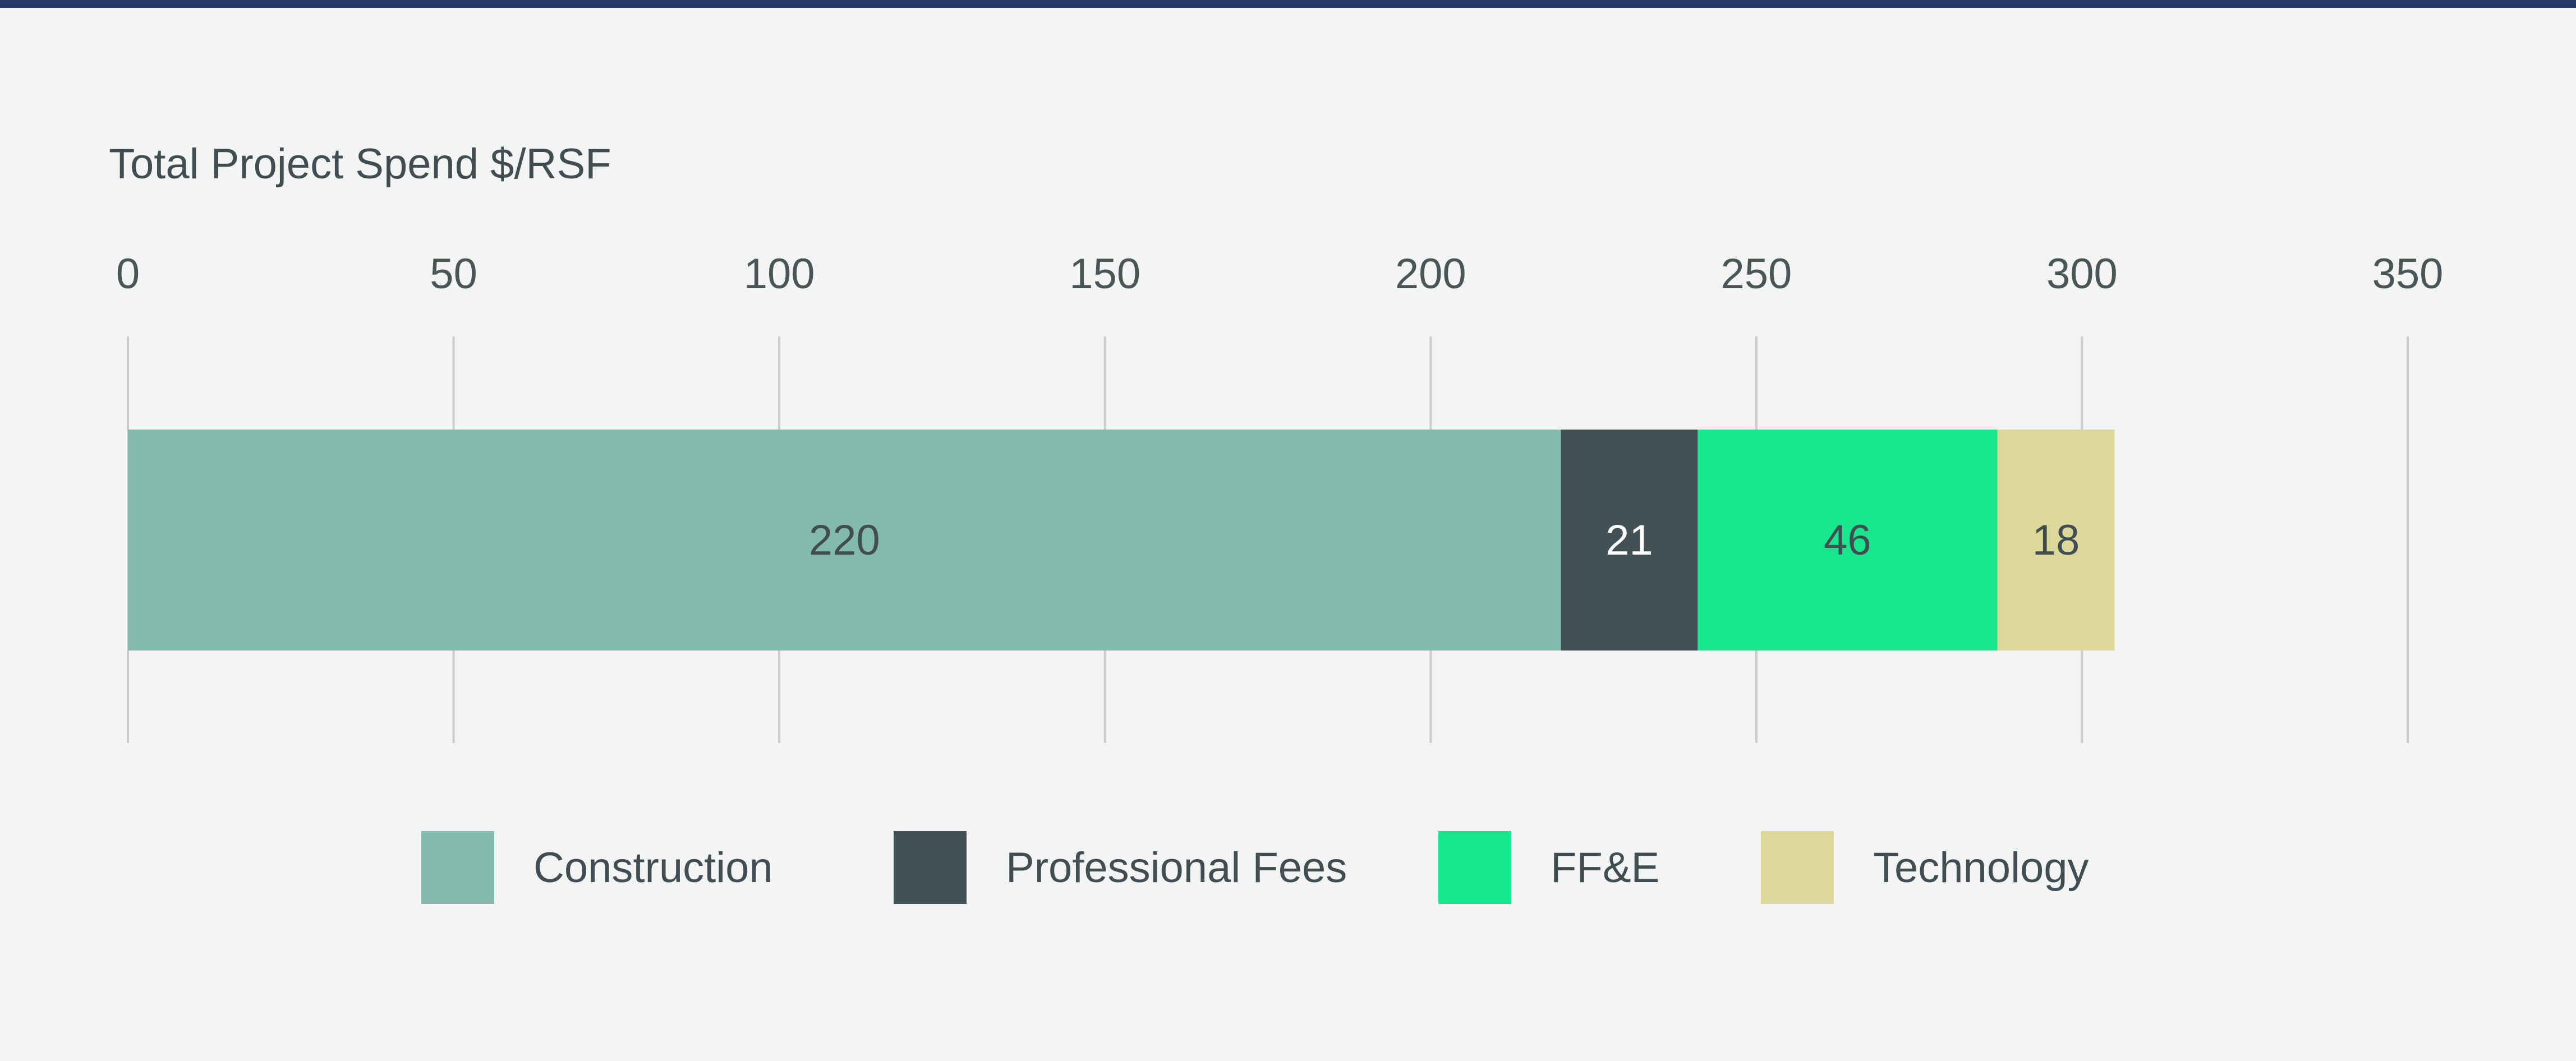 The height and width of the screenshot is (1061, 2576). Describe the element at coordinates (779, 274) in the screenshot. I see `tick-label-100: 100` at that location.